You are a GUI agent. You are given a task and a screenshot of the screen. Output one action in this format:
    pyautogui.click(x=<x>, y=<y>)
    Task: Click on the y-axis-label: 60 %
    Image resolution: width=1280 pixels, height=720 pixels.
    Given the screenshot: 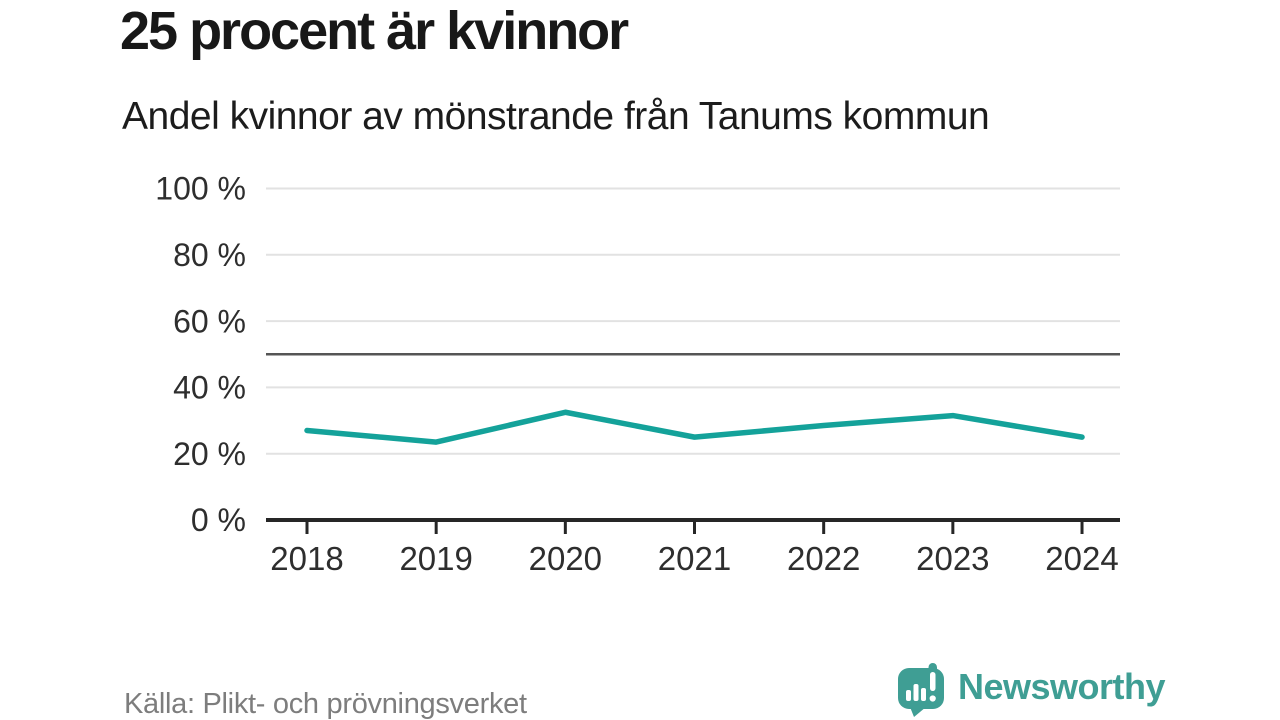 What is the action you would take?
    pyautogui.click(x=209, y=321)
    